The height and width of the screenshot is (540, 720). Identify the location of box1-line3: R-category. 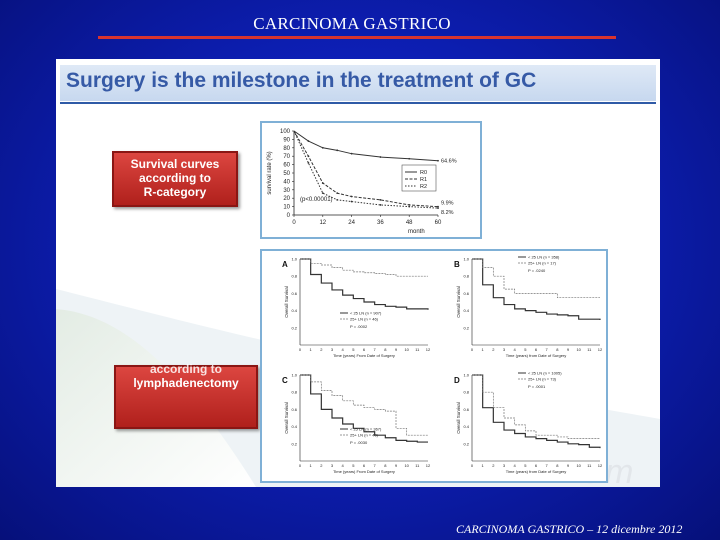
(175, 192).